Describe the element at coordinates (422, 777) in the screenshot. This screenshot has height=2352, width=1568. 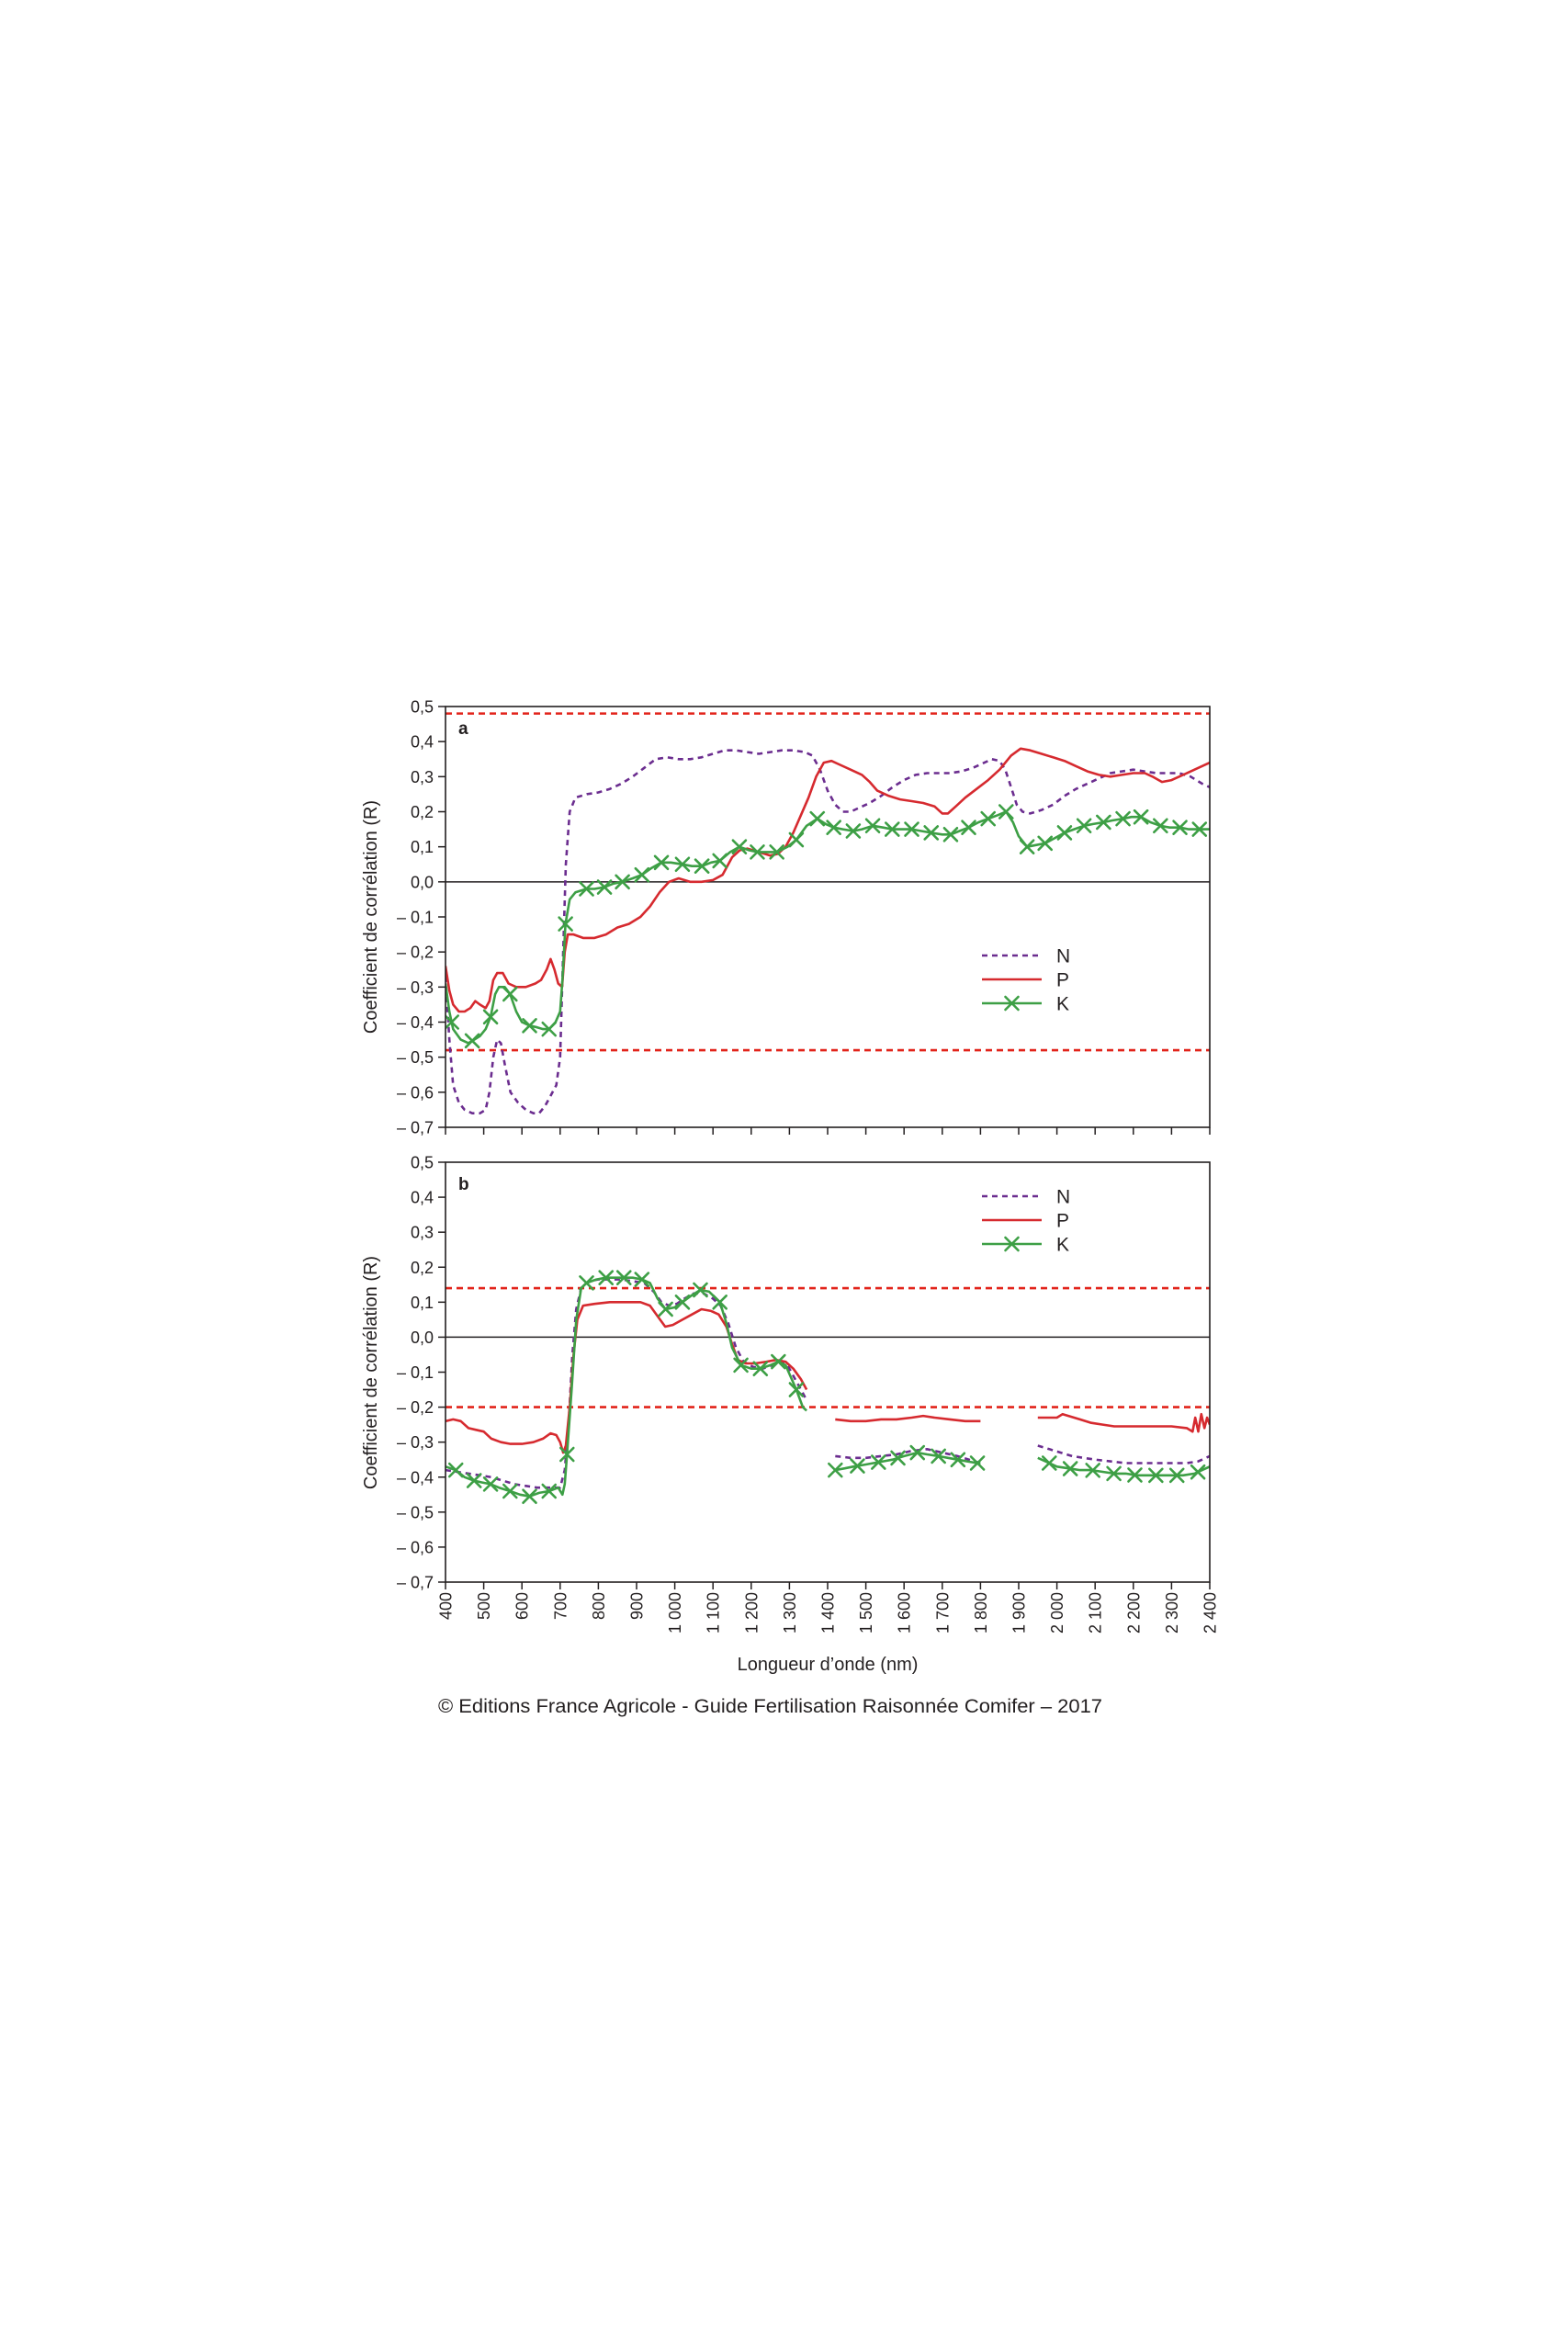
I see `y-tick-label: 0,3` at that location.